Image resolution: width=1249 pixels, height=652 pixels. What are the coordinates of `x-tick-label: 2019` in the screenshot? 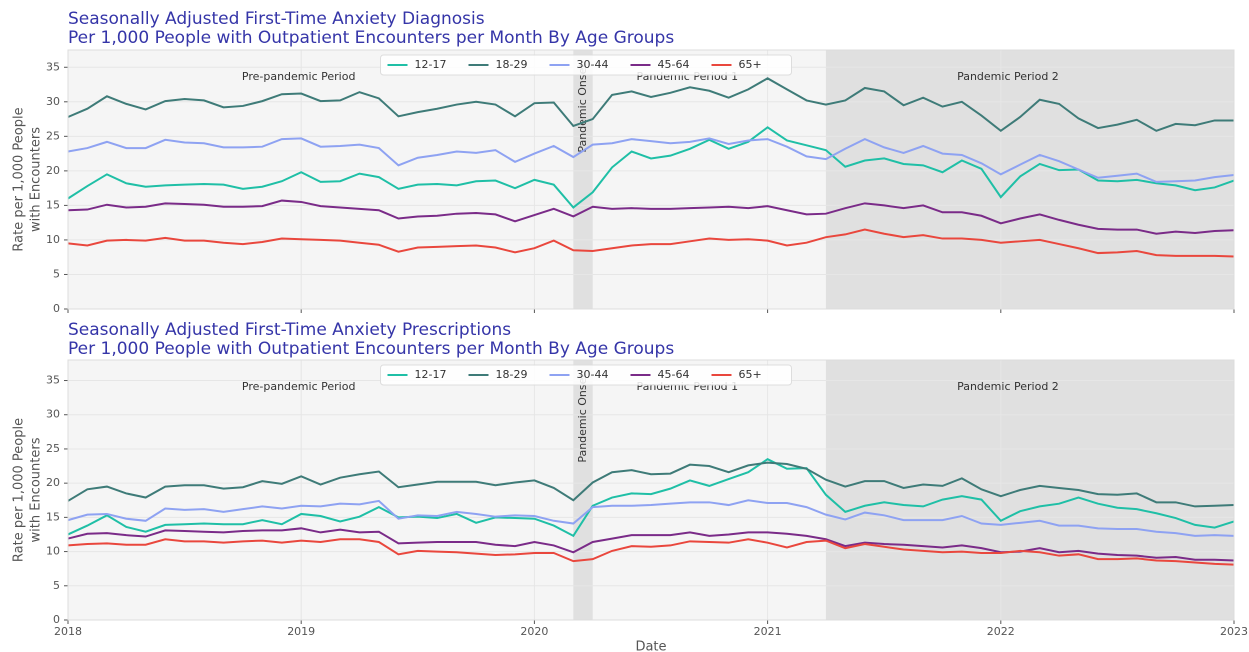 It's located at (301, 631).